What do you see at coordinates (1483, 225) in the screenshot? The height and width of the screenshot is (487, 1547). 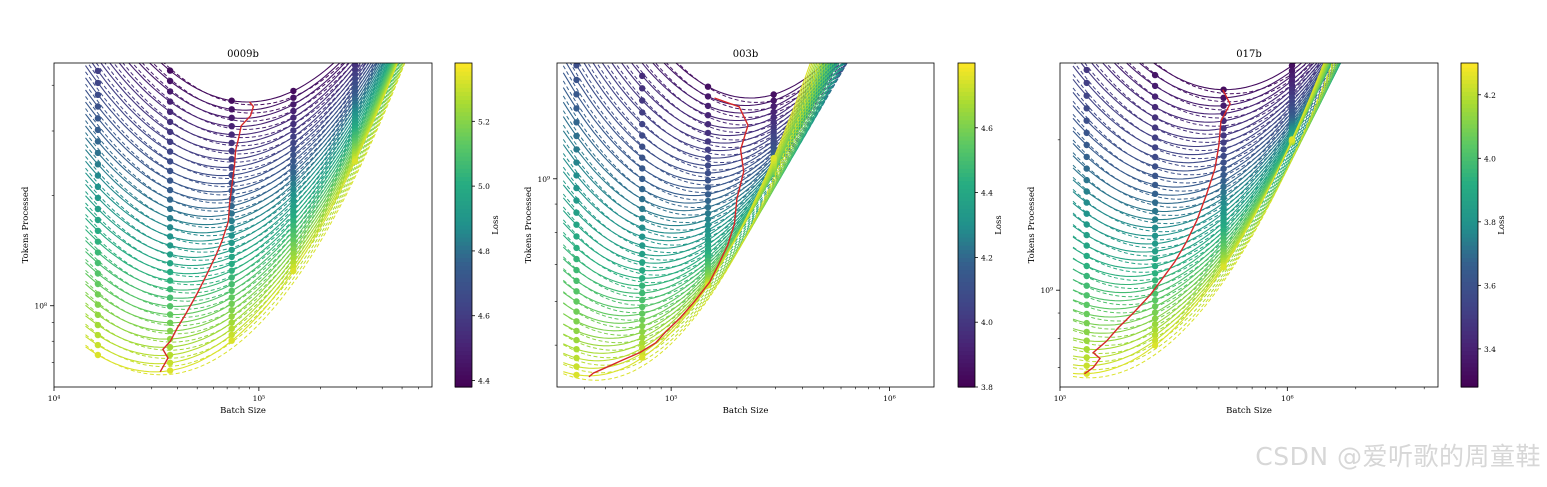 I see `colorbar: 3.4 3.6 3.8 4.0 4.2 Loss` at bounding box center [1483, 225].